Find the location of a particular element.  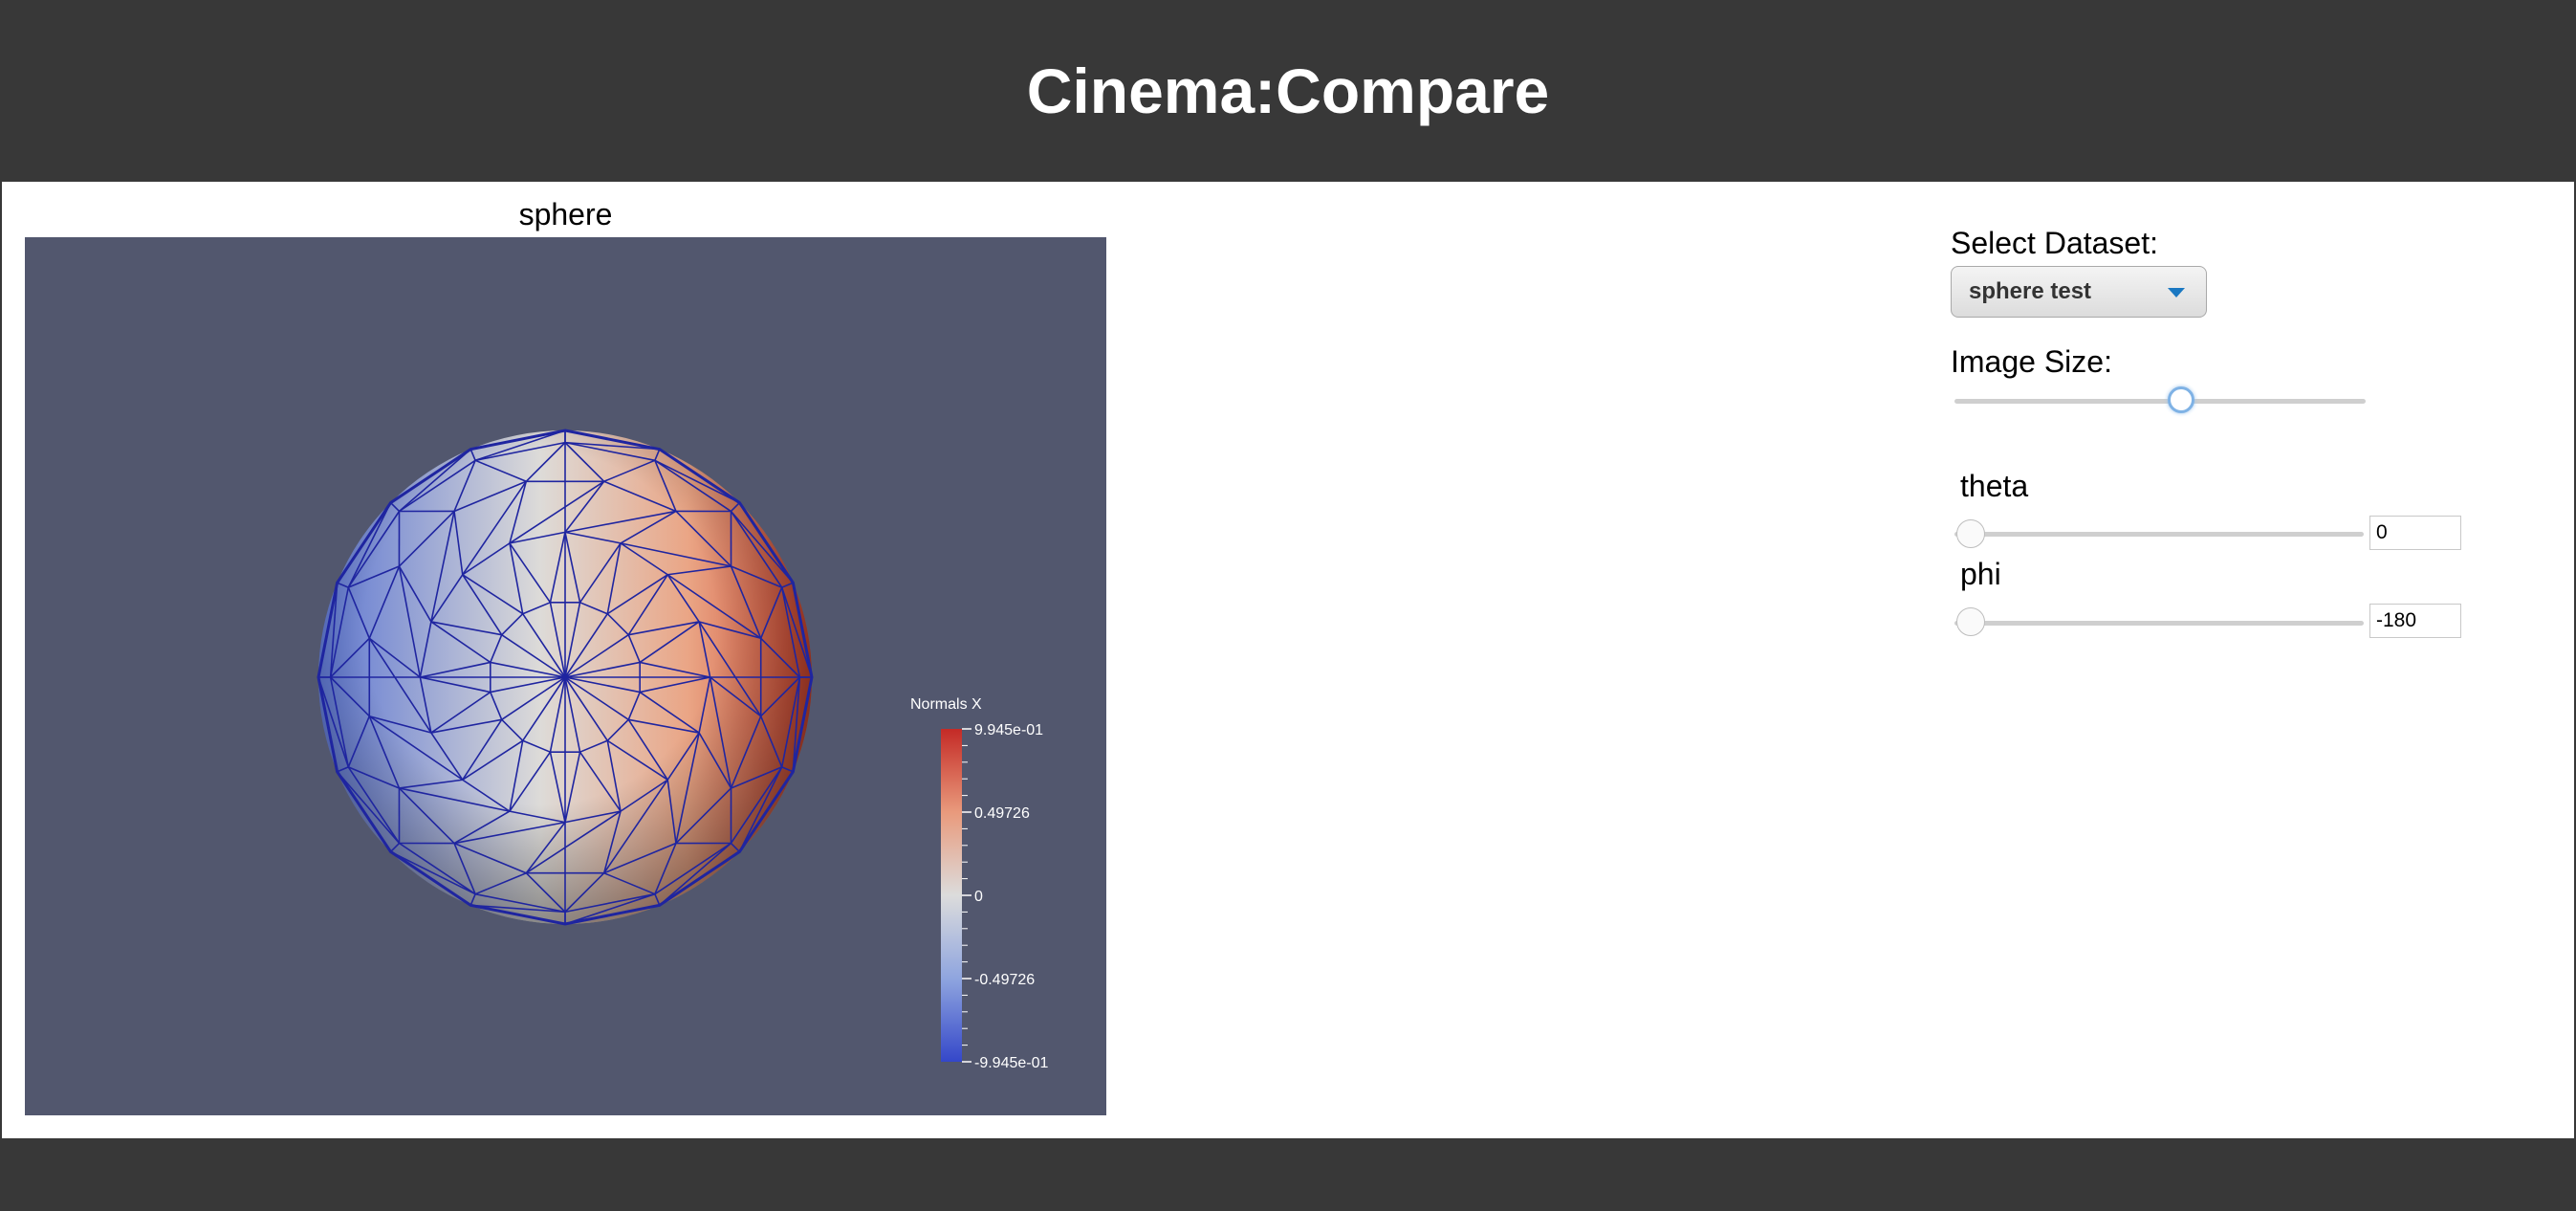

sphere-wireframe is located at coordinates (565, 677).